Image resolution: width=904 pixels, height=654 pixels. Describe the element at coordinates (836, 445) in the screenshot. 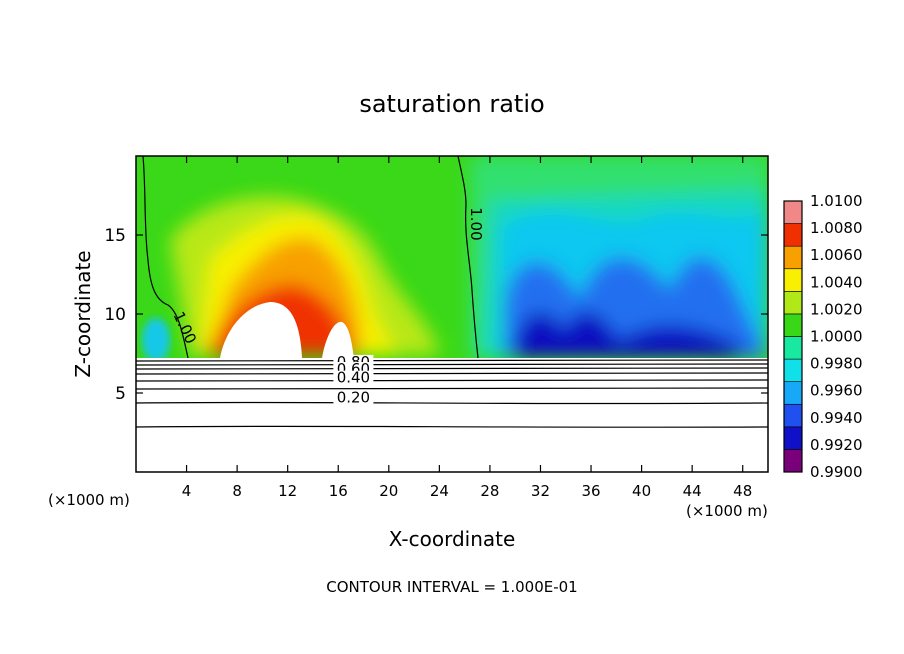

I see `colorbar-label: 0.9920` at that location.